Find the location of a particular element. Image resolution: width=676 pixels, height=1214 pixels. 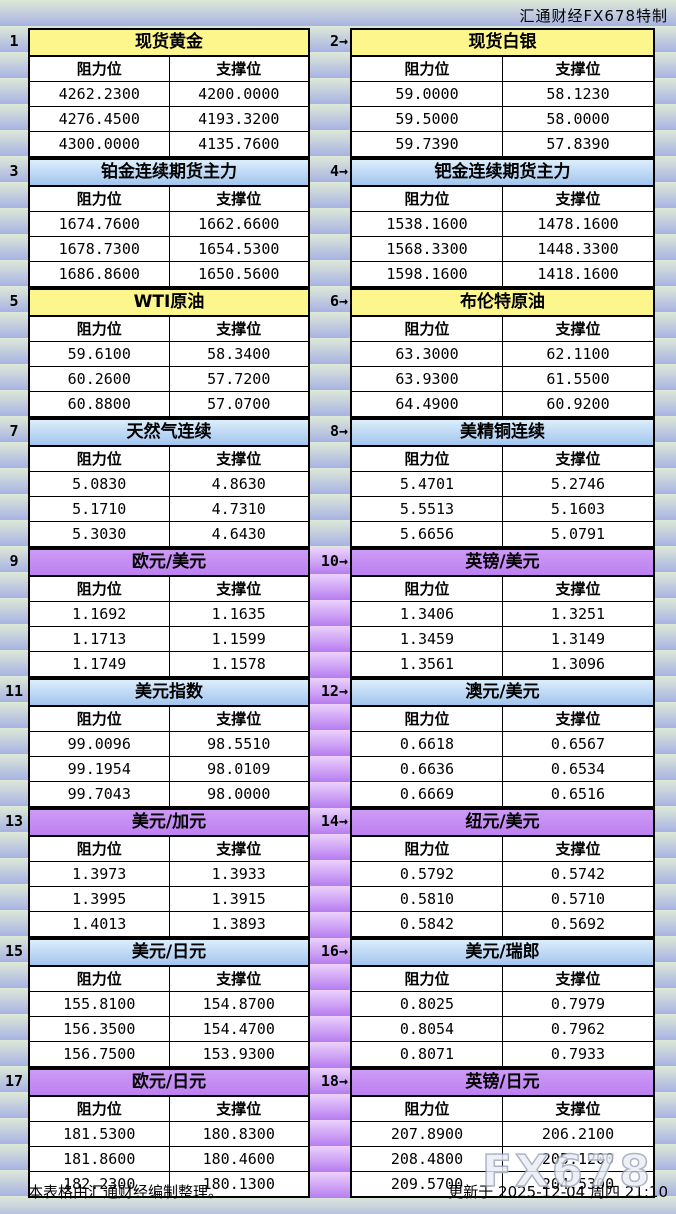

resistance-value: 1678.7300 is located at coordinates (99, 249).